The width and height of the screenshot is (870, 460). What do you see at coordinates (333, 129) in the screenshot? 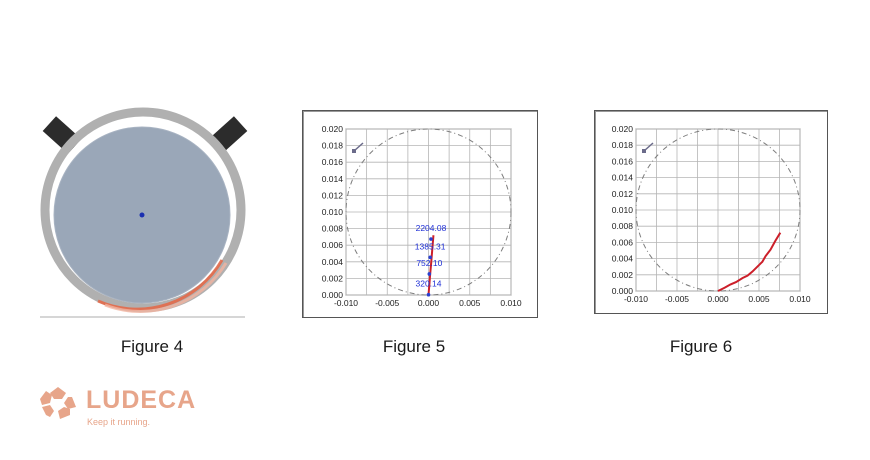
I see `fig5-y-tick-label: 0.020` at bounding box center [333, 129].